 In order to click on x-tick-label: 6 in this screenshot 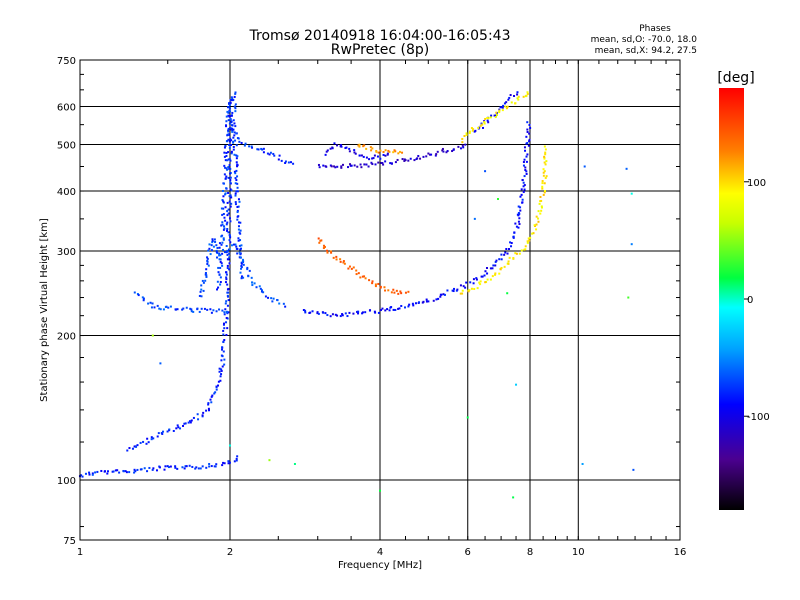, I will do `click(468, 552)`.